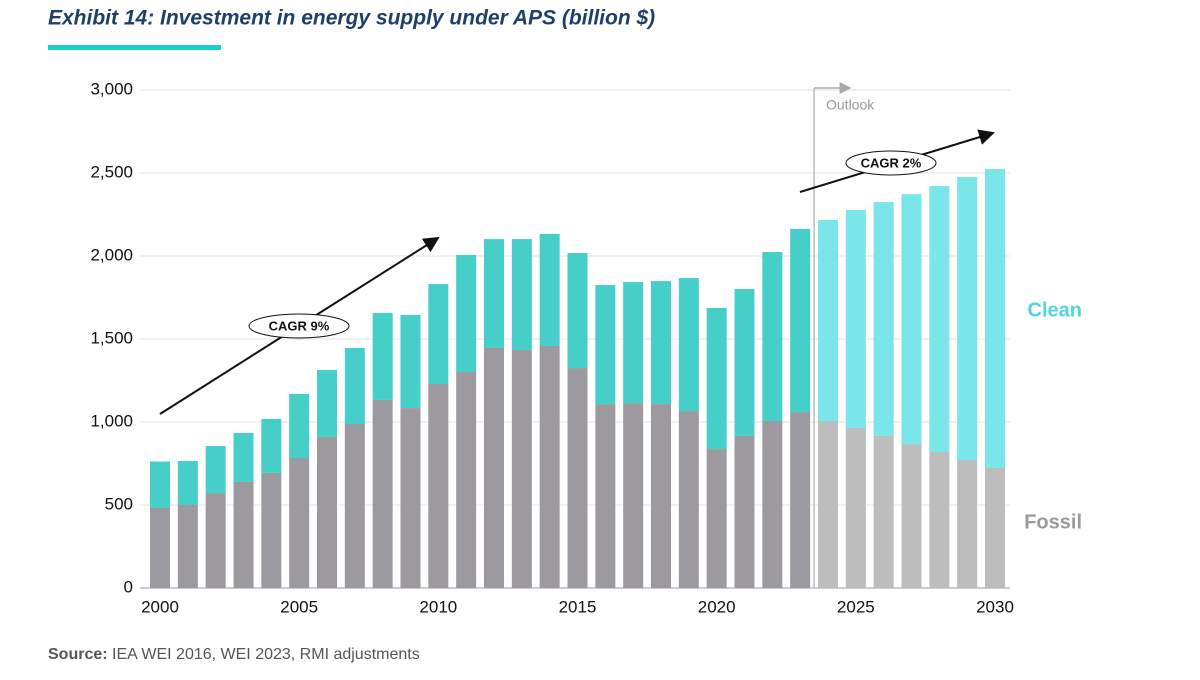  What do you see at coordinates (119, 503) in the screenshot?
I see `y-tick-label: 500` at bounding box center [119, 503].